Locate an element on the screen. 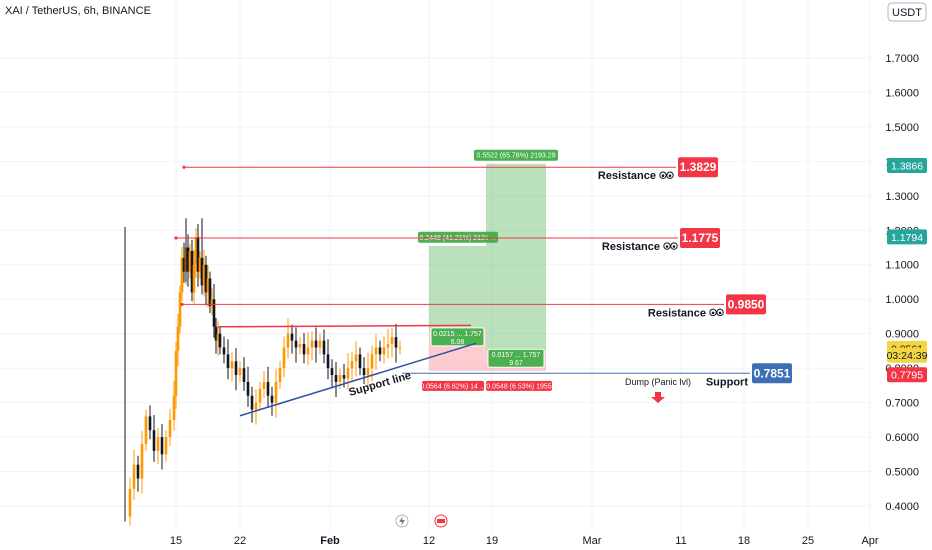  level-value-text: 0.9850 is located at coordinates (746, 304).